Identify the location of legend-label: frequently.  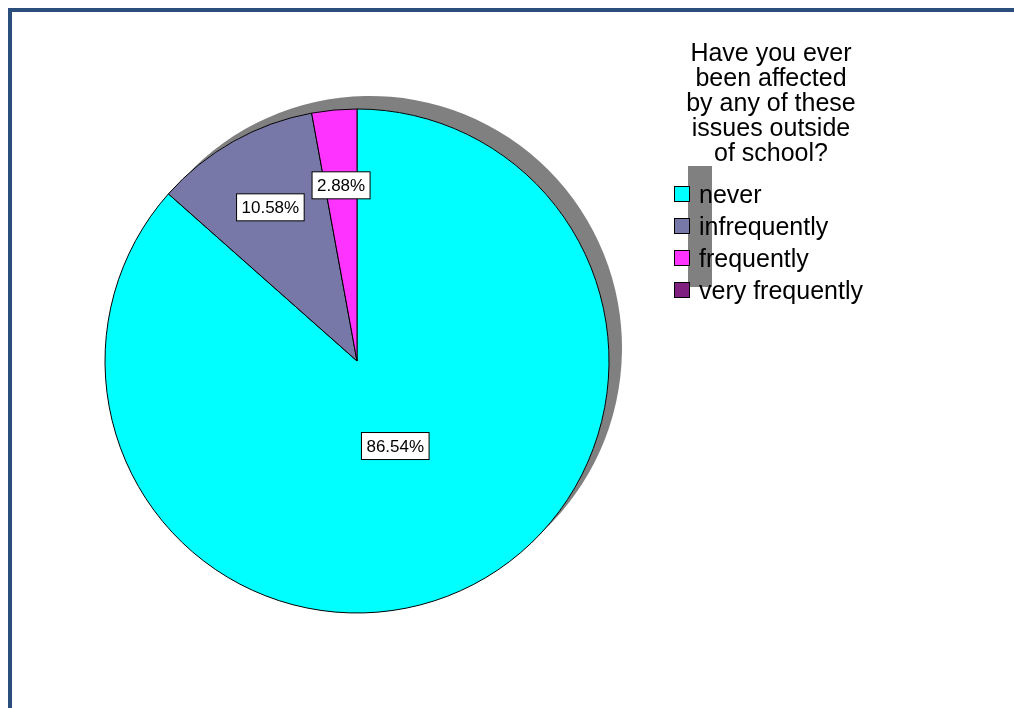
(754, 257).